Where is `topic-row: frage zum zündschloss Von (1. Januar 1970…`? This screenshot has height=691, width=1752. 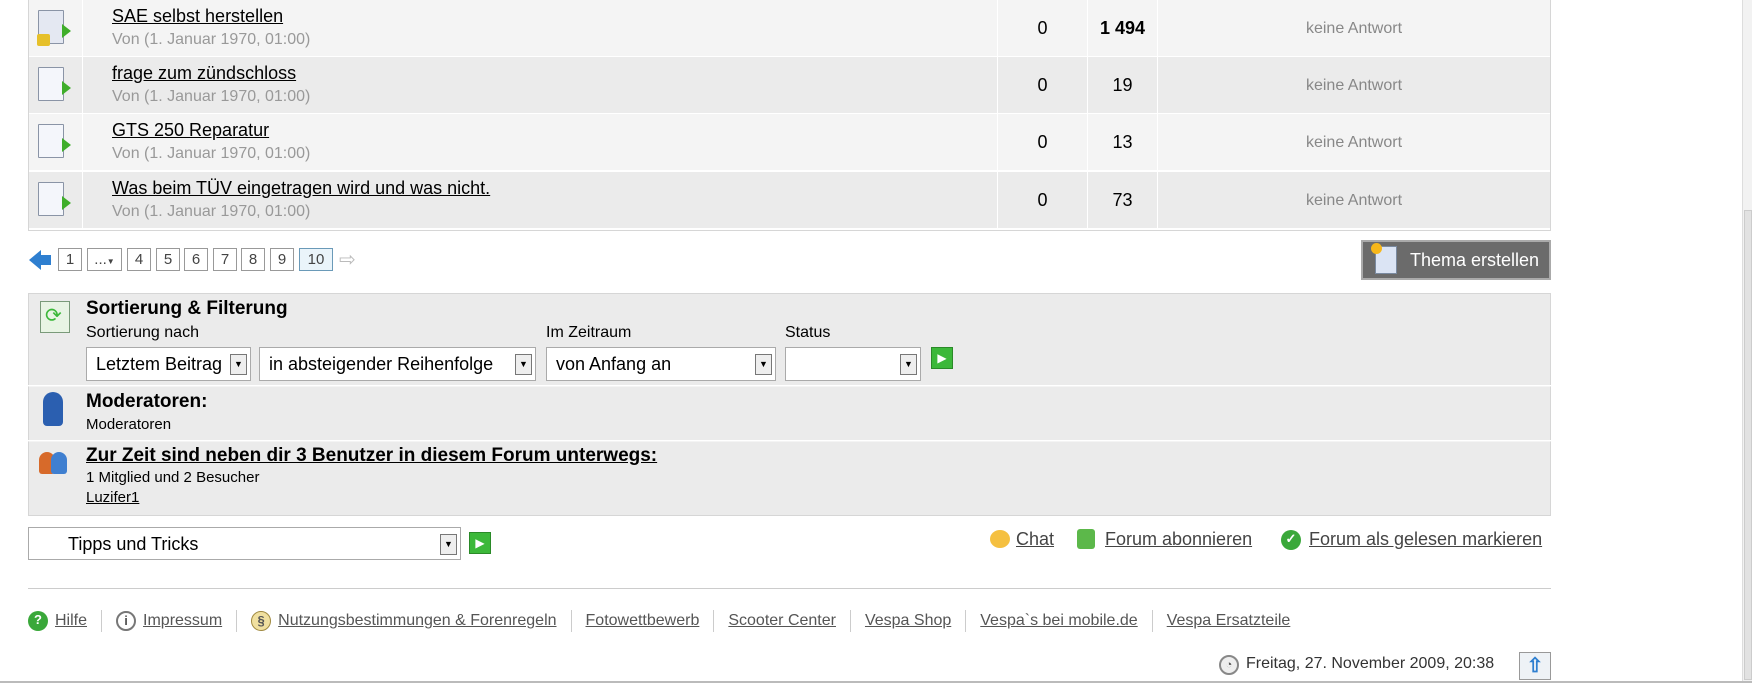
topic-row: frage zum zündschloss Von (1. Januar 1970… is located at coordinates (789, 85).